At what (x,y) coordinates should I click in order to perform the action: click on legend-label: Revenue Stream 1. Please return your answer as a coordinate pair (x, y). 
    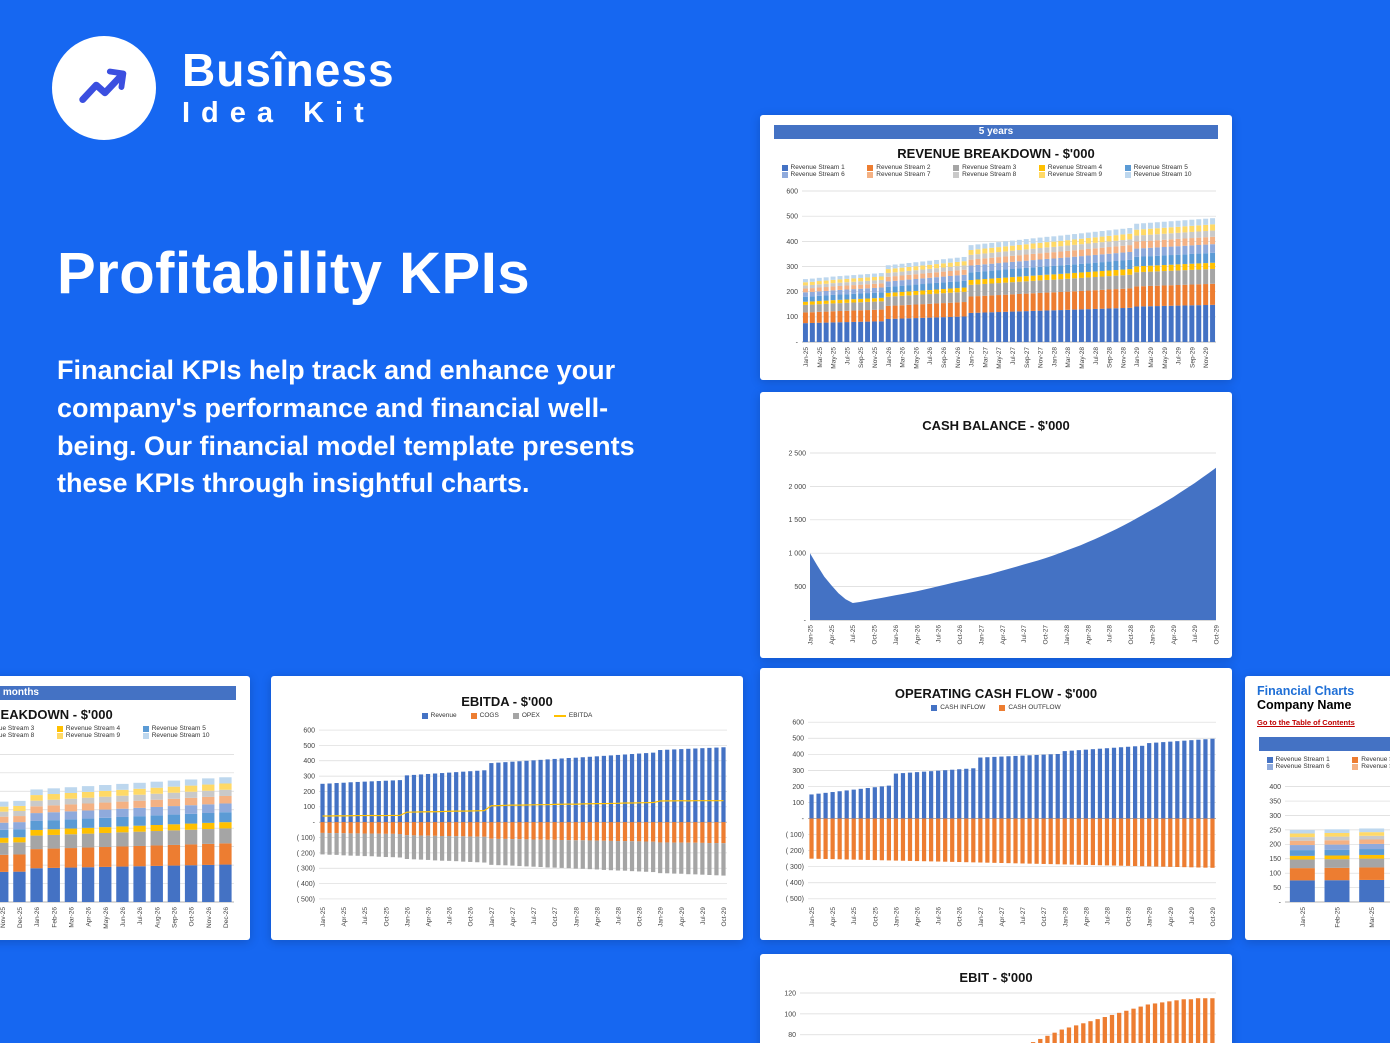
    Looking at the image, I should click on (817, 167).